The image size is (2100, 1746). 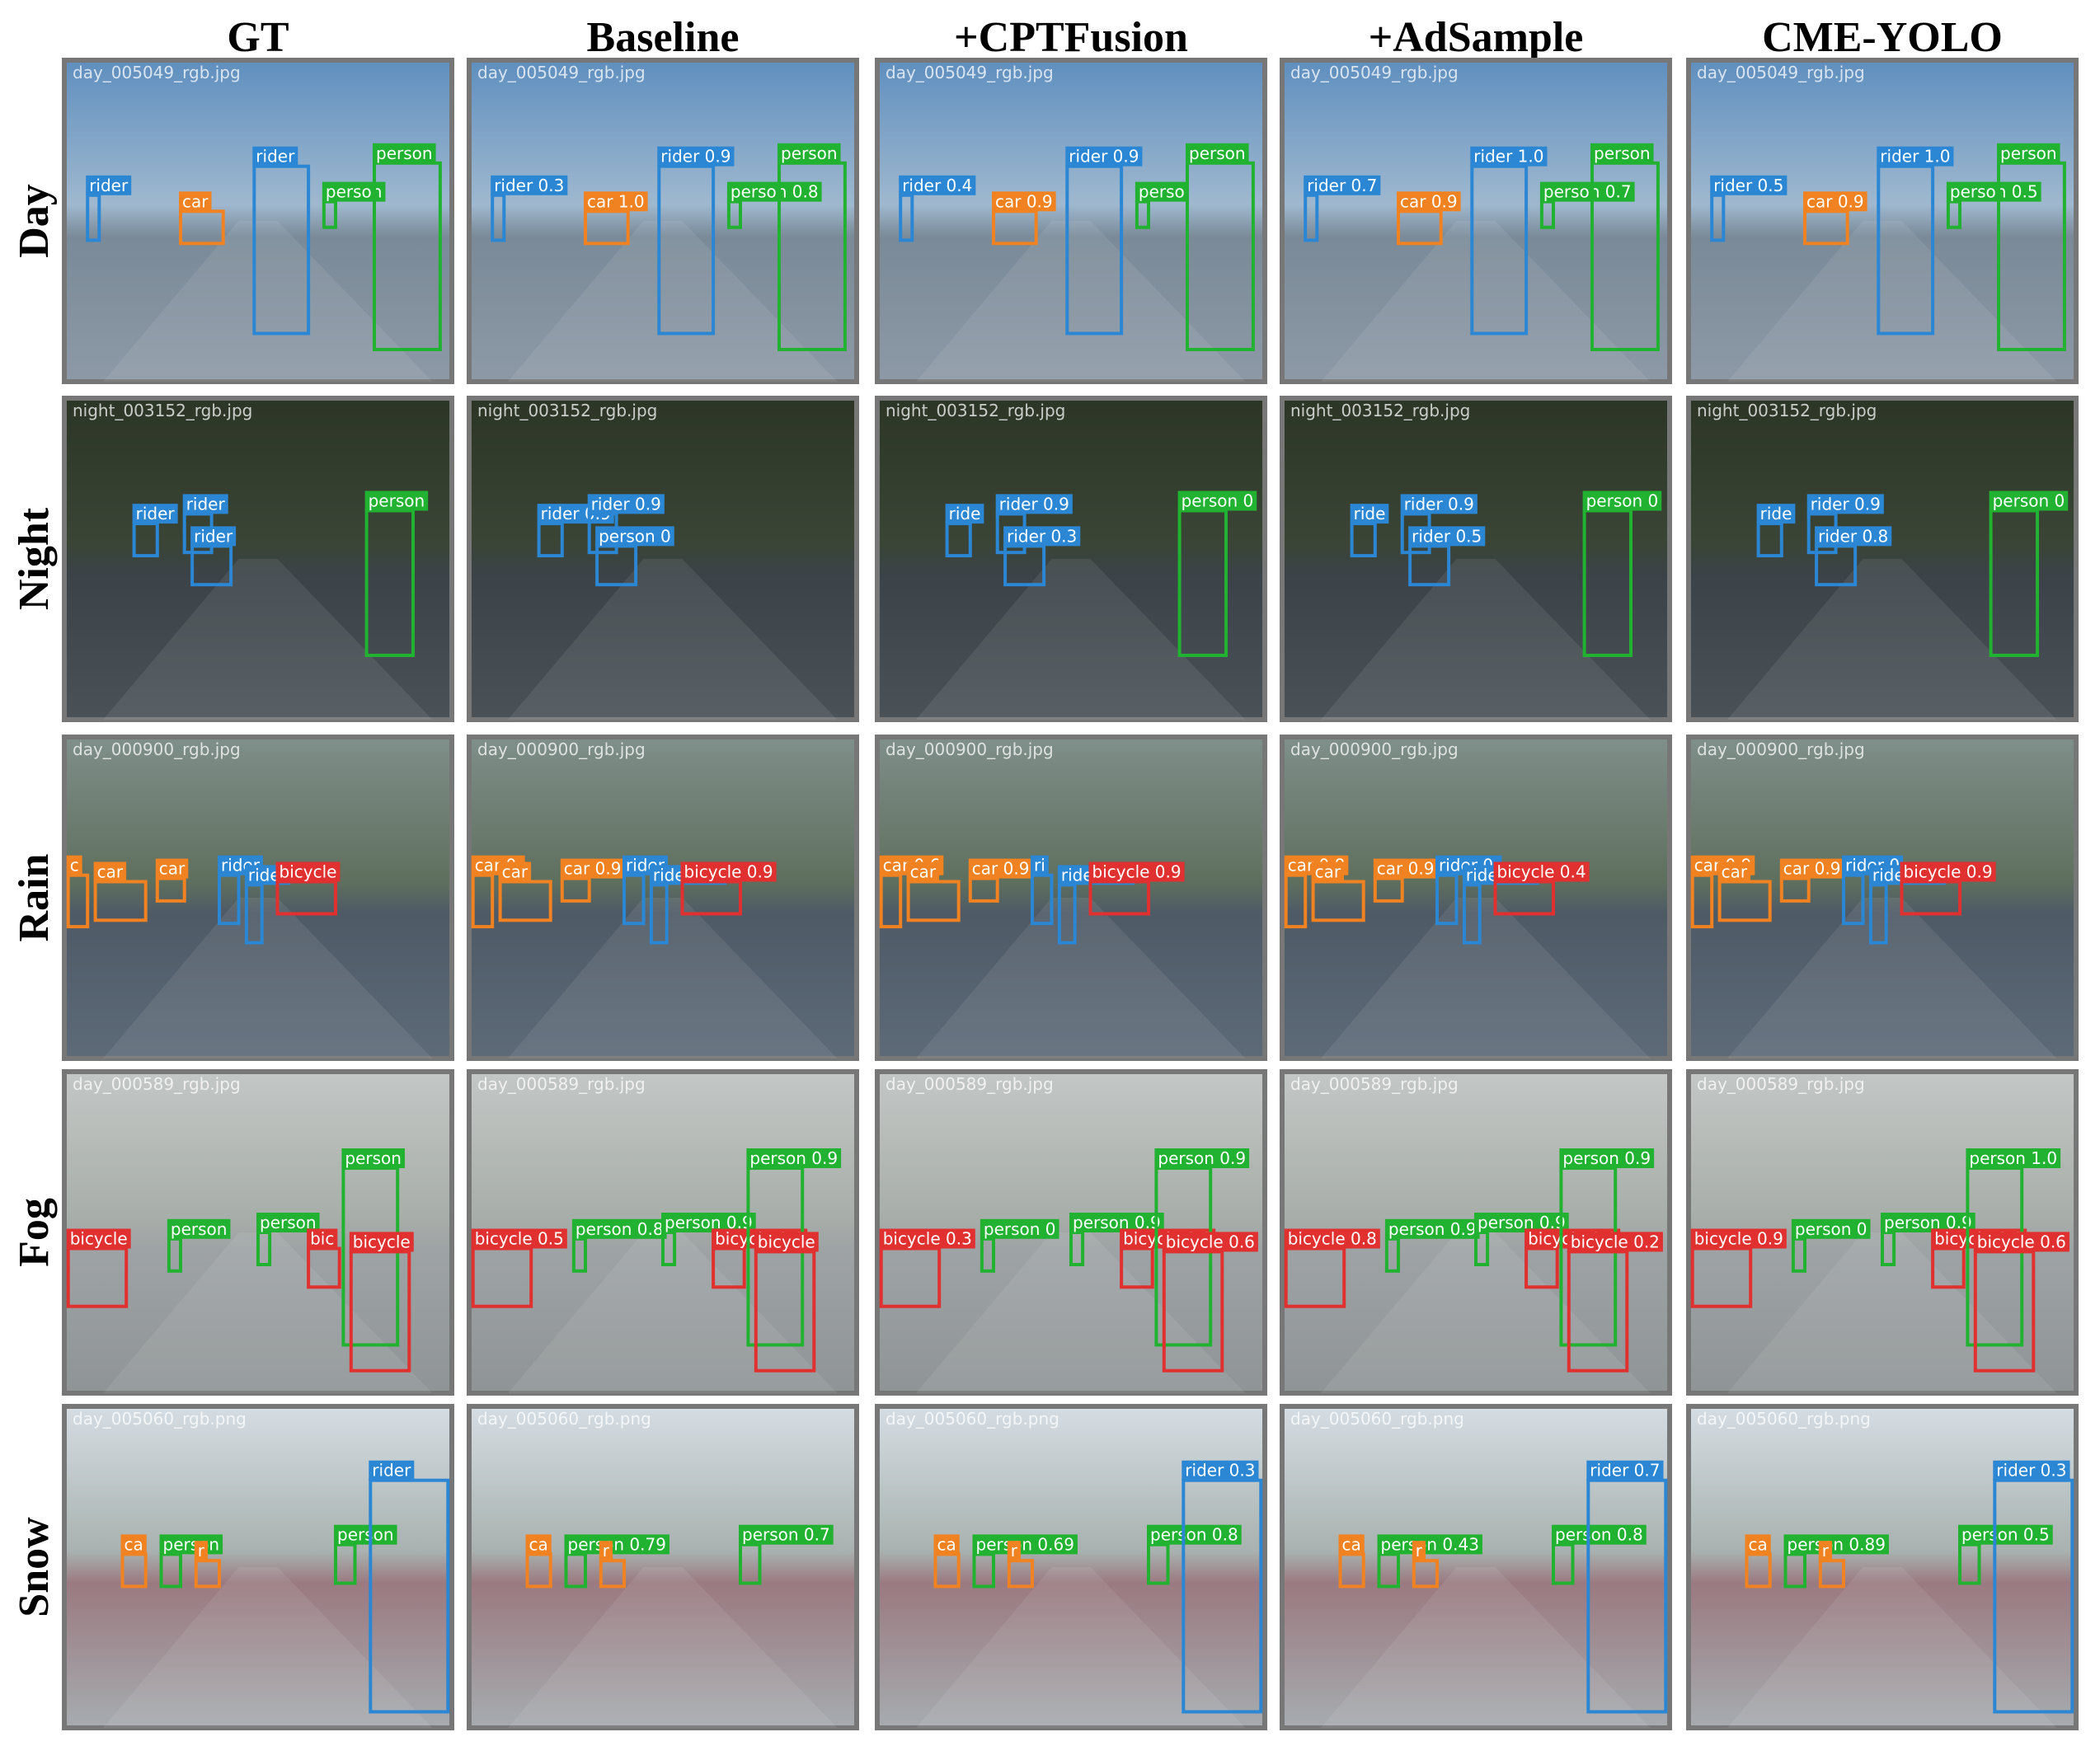 What do you see at coordinates (1137, 872) in the screenshot?
I see `detection-label: bicycle 0.9` at bounding box center [1137, 872].